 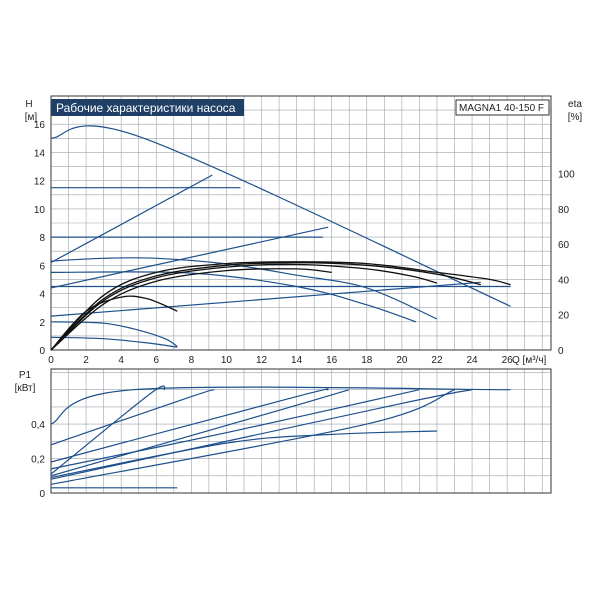 What do you see at coordinates (402, 360) in the screenshot?
I see `x-tick-label: 20` at bounding box center [402, 360].